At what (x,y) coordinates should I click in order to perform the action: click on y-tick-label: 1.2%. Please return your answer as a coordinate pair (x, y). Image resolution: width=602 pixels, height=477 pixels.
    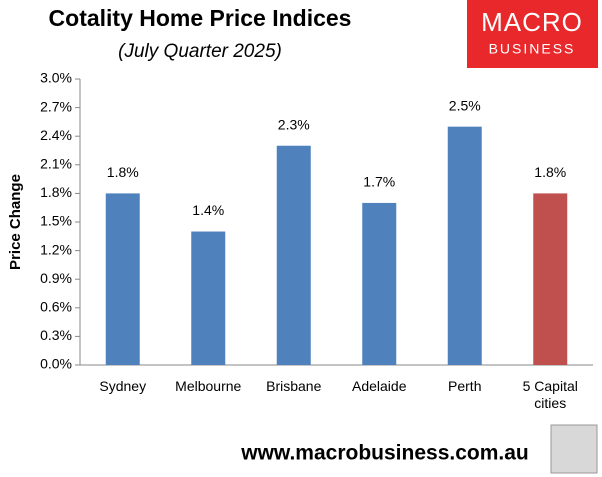
    Looking at the image, I should click on (56, 249).